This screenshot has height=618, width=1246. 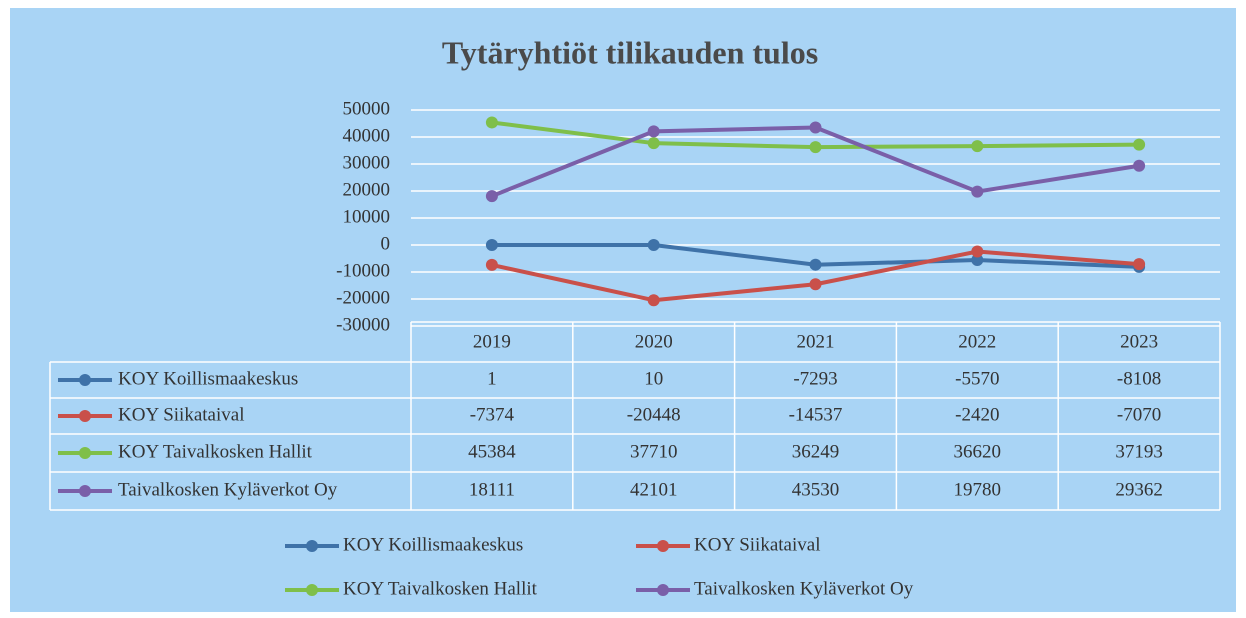 What do you see at coordinates (363, 270) in the screenshot?
I see `y-tick-label: -10000` at bounding box center [363, 270].